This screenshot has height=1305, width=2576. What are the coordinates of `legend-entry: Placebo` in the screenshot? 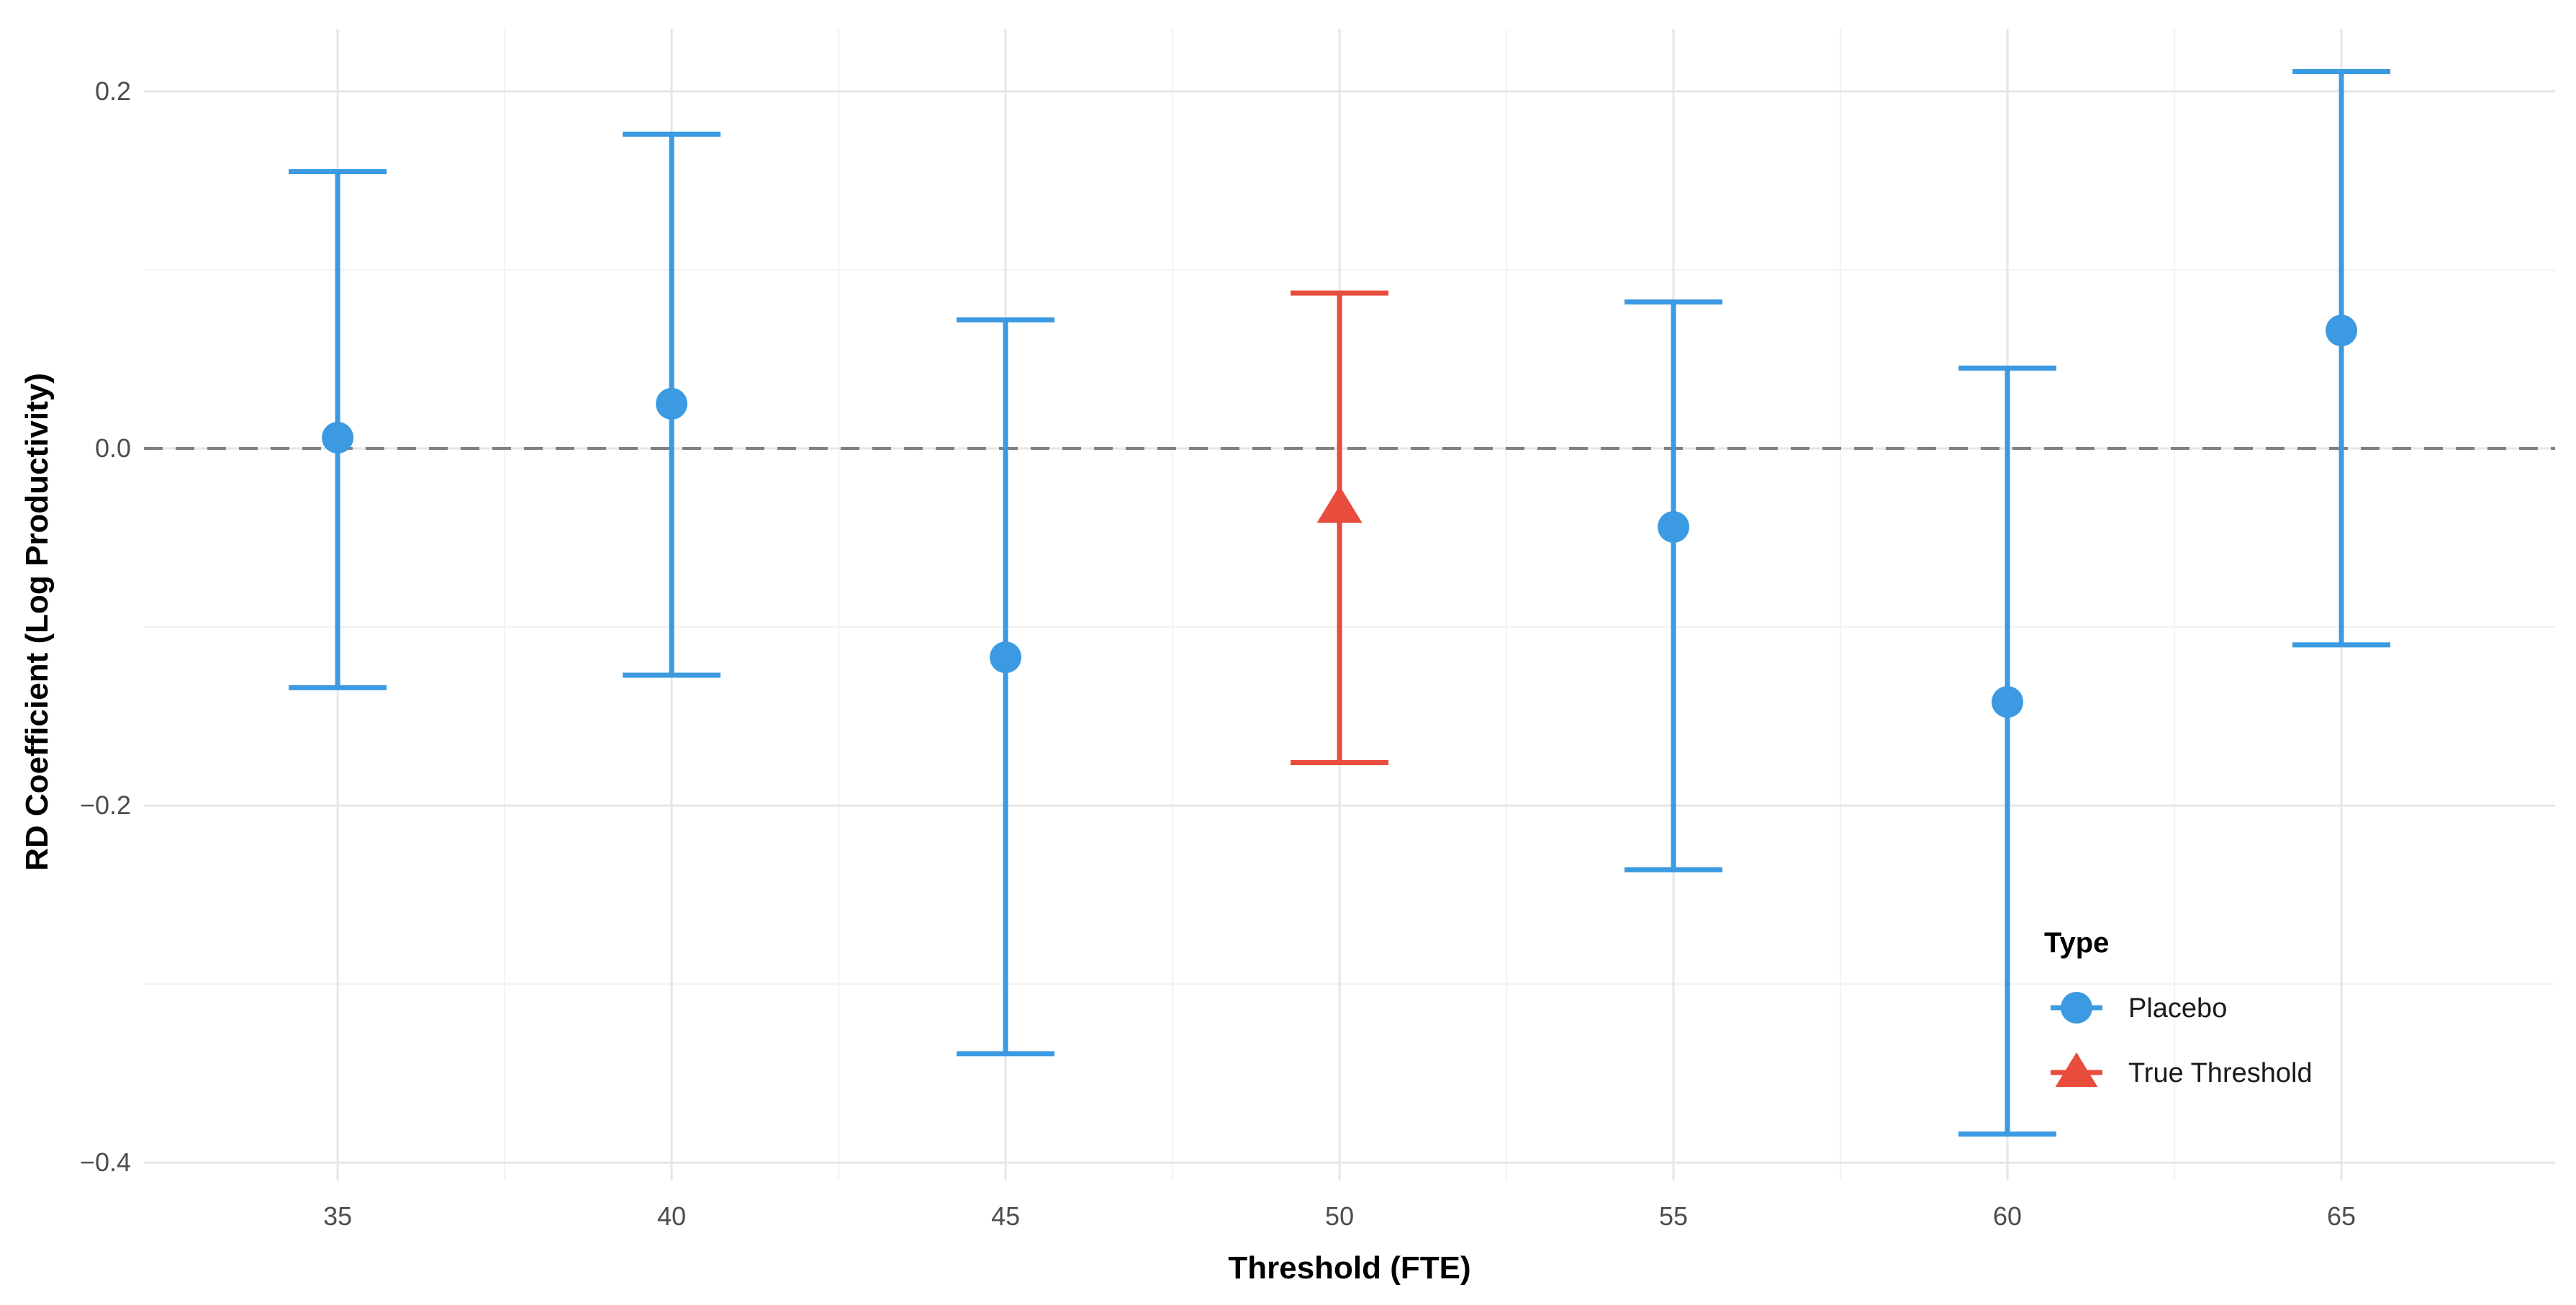 It's located at (2139, 1008).